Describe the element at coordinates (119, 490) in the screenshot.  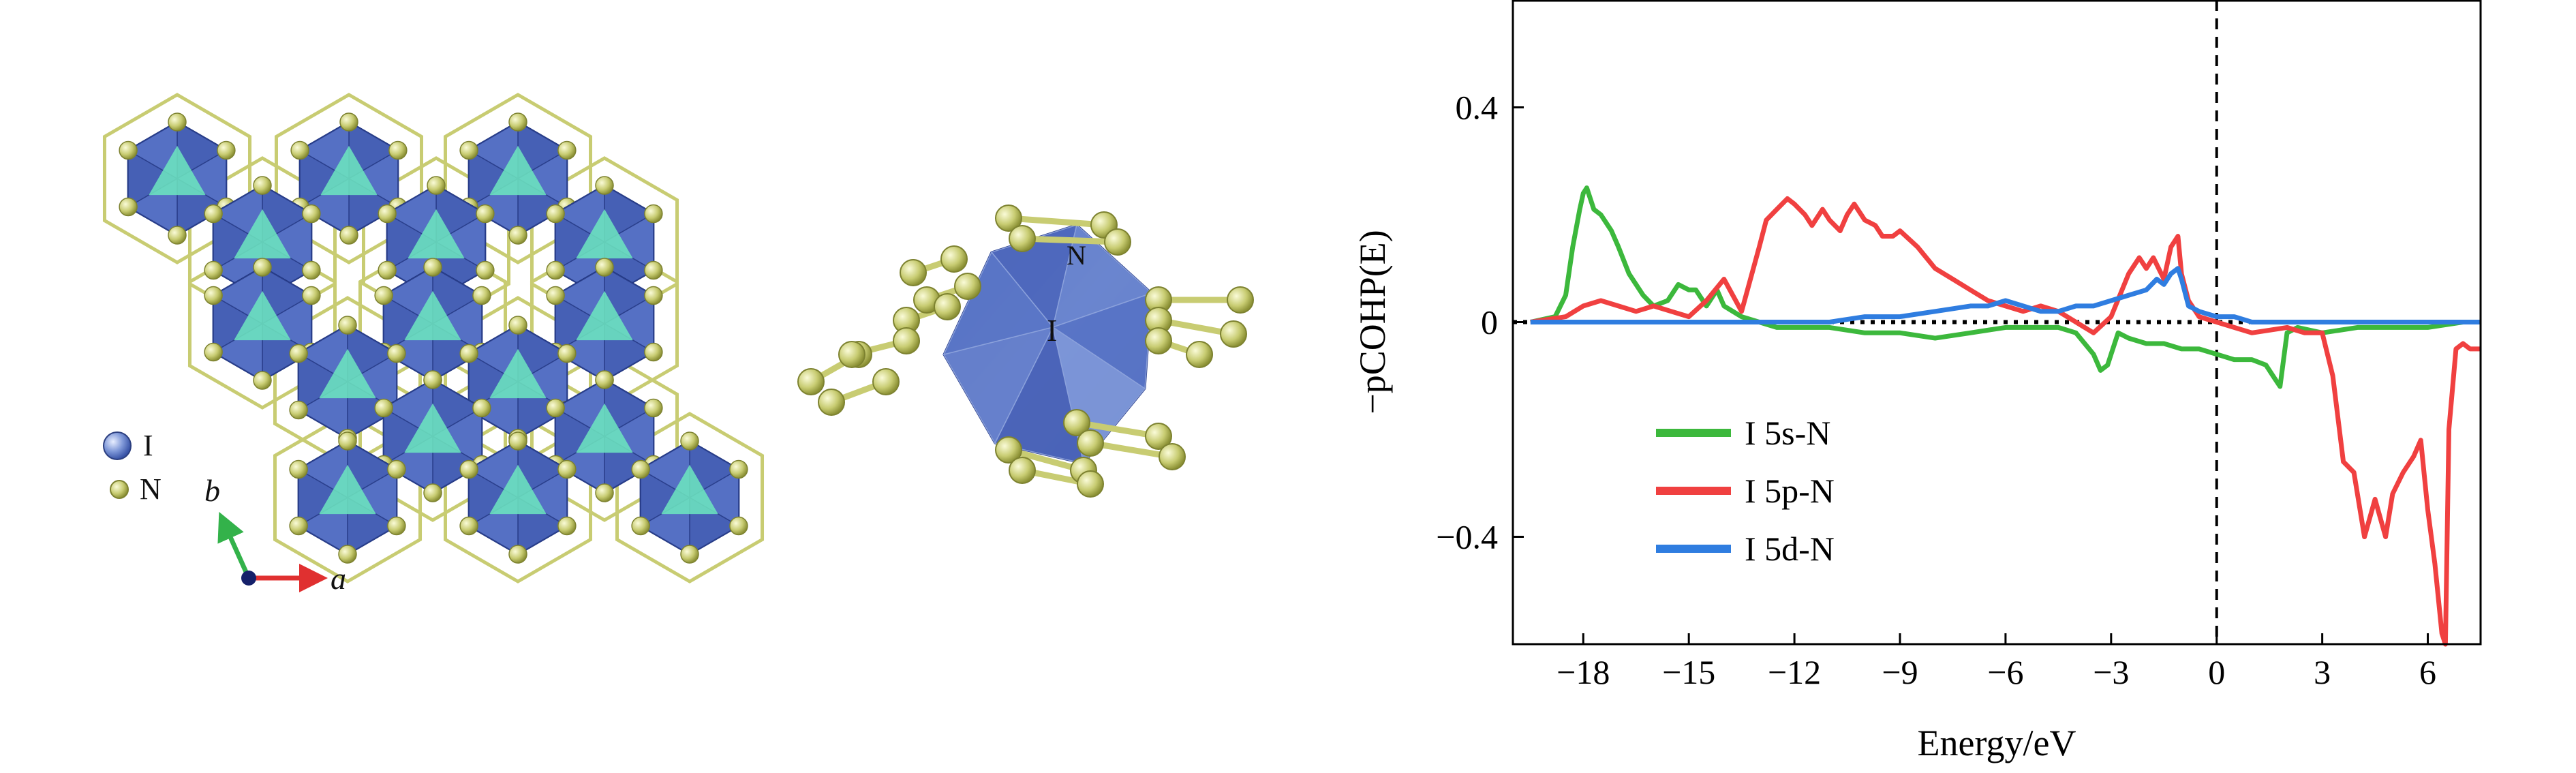
I see `nitrogen-atom-legend-icon` at that location.